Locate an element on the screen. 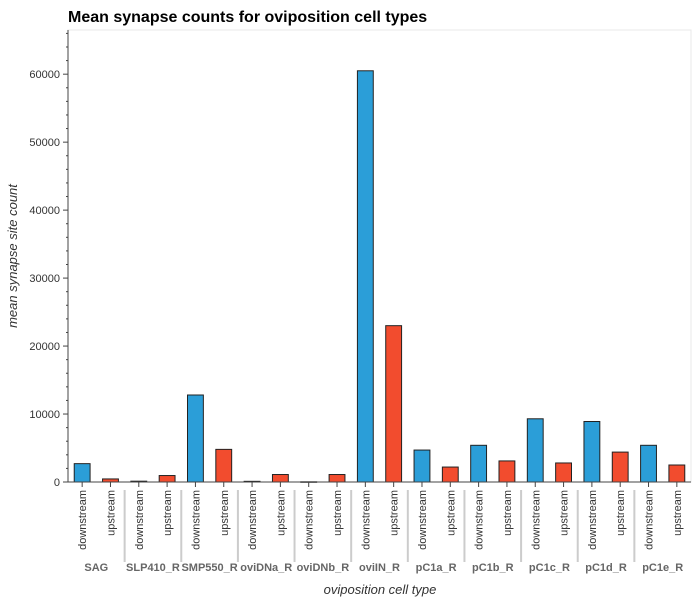 This screenshot has height=600, width=700. y-axis-label: mean synapse site count is located at coordinates (12, 255).